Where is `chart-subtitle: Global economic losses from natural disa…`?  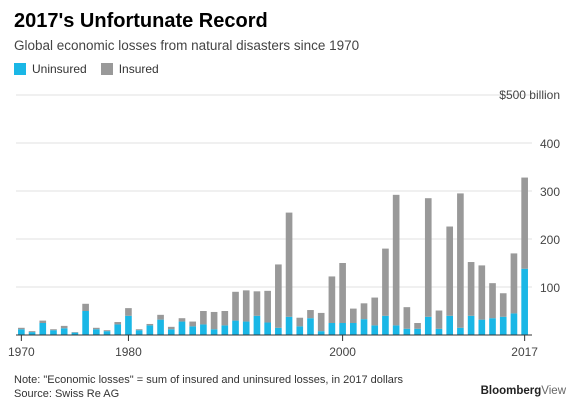 chart-subtitle: Global economic losses from natural disa… is located at coordinates (187, 45).